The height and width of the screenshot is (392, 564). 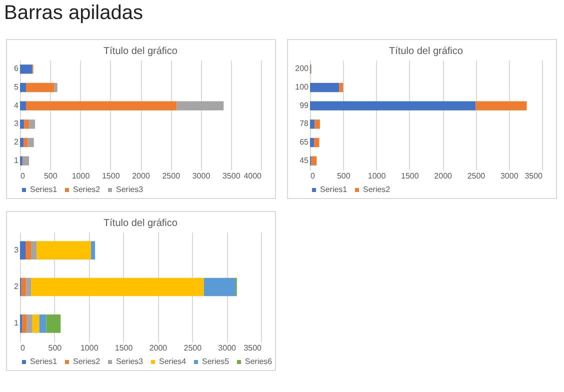 What do you see at coordinates (173, 361) in the screenshot?
I see `legend-label: Series4` at bounding box center [173, 361].